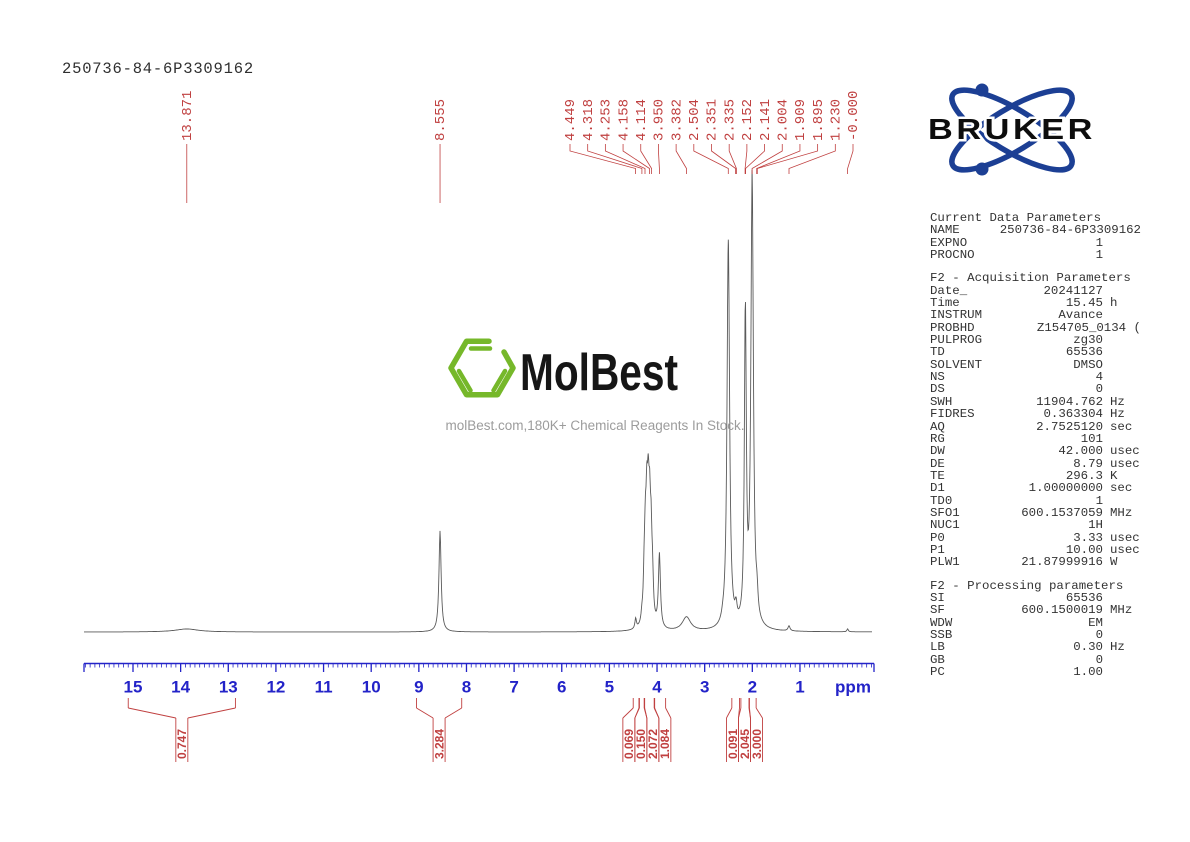  Describe the element at coordinates (561, 687) in the screenshot. I see `axis-tick-label: 6` at that location.